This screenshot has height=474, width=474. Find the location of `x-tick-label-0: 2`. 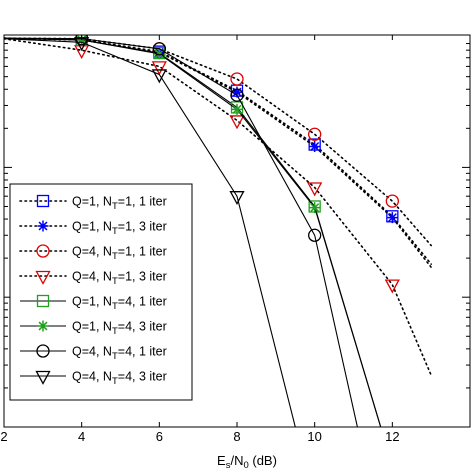

x-tick-label-0: 2 is located at coordinates (3, 436).